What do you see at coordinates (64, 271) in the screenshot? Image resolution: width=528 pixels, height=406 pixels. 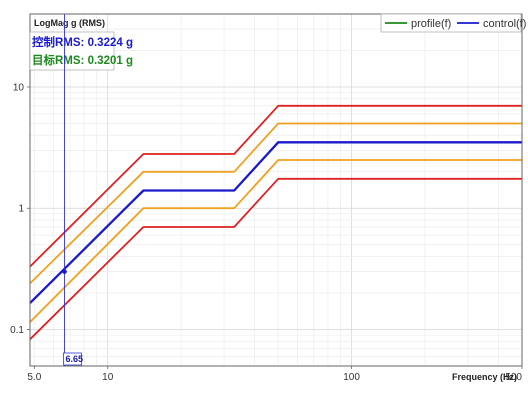 I see `cursor-marker` at bounding box center [64, 271].